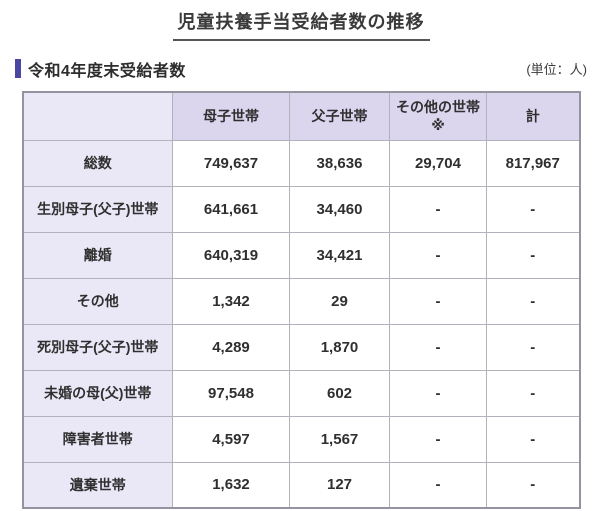 This screenshot has width=602, height=511. I want to click on unit-note: (単位：人), so click(556, 69).